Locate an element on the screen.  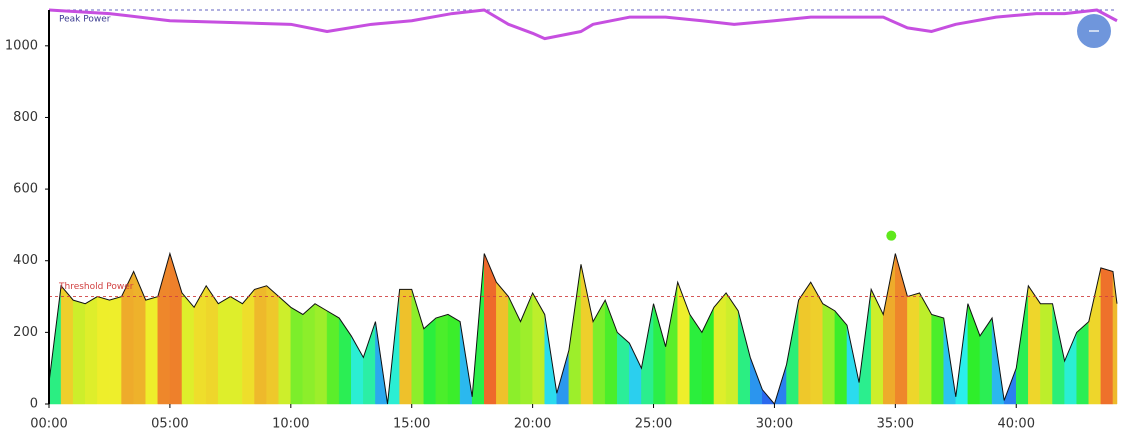
x-tick-label: 05:00 is located at coordinates (169, 424).